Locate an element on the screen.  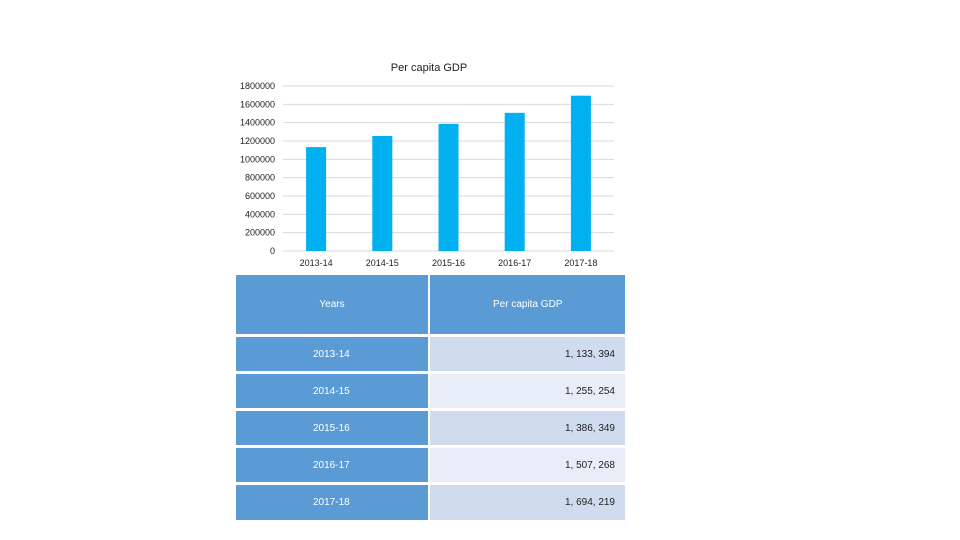
chart-title: Per capita GDP is located at coordinates (429, 68).